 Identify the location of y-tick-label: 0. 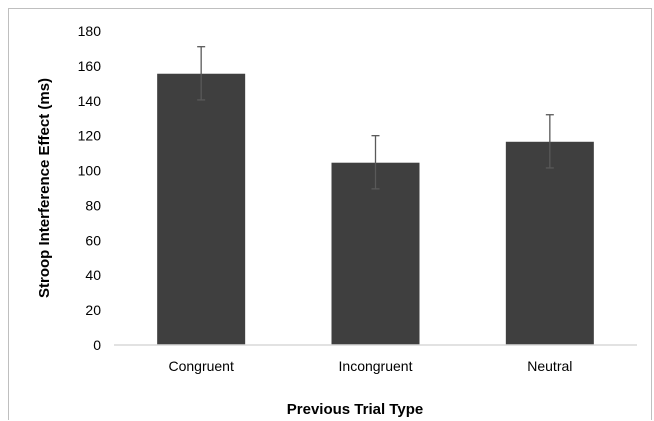
(97, 345).